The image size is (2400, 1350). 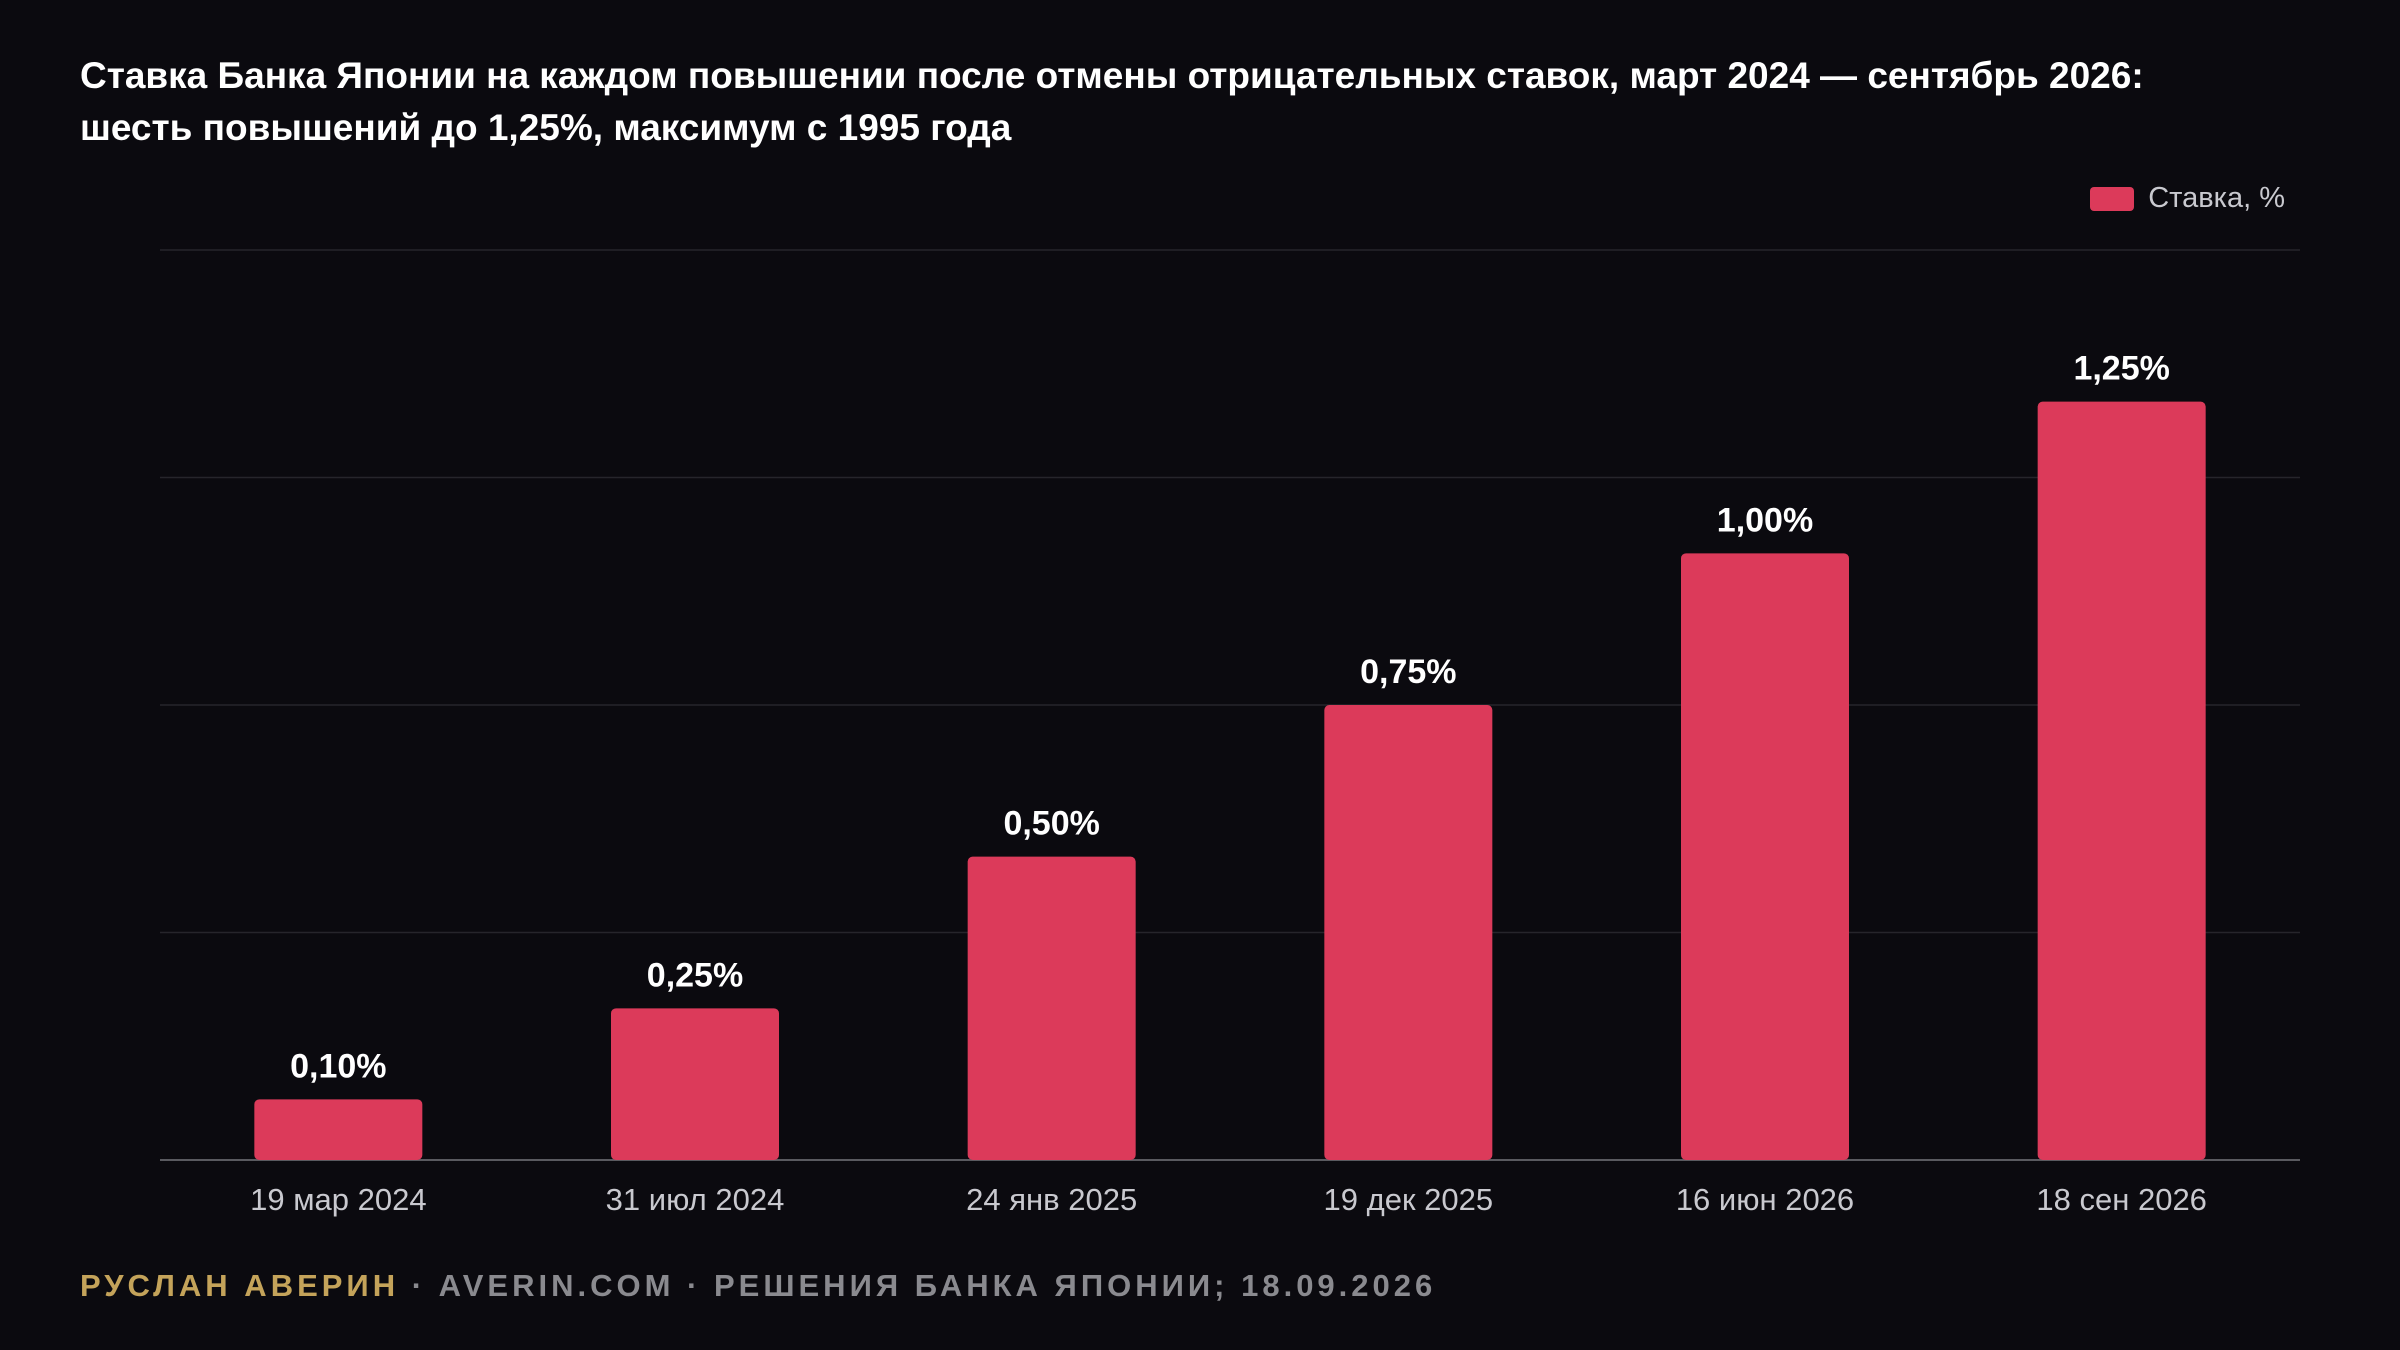 I want to click on bar-value-label: 0,10%, so click(x=338, y=1066).